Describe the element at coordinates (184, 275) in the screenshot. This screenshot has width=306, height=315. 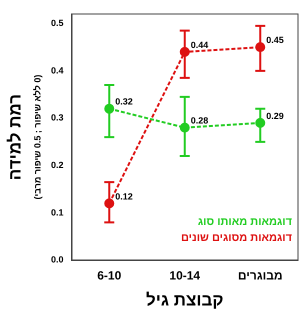
I see `x-tick-label: 10-14` at that location.